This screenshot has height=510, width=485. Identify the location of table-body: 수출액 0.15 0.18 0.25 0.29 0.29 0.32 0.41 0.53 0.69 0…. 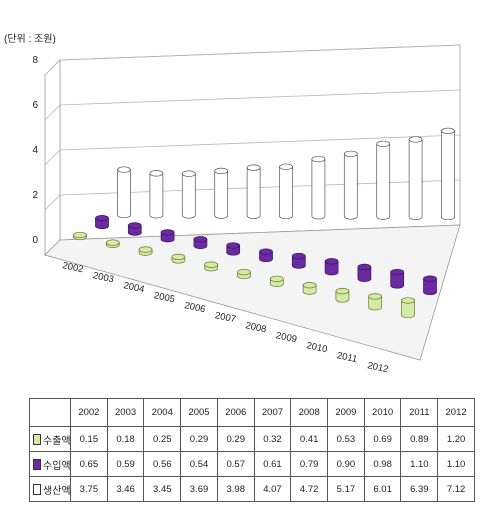
(252, 464).